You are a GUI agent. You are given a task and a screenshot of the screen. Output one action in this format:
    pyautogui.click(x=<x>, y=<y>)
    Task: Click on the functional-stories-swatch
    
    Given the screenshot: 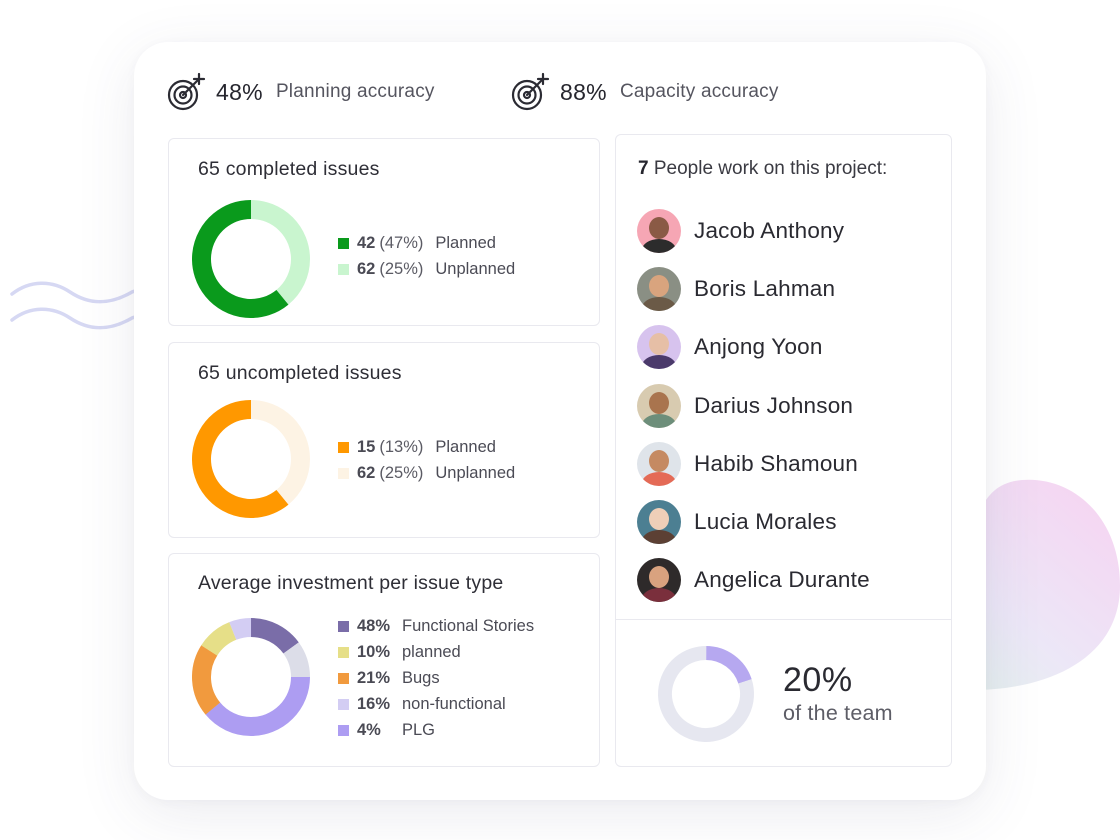 What is the action you would take?
    pyautogui.click(x=343, y=626)
    